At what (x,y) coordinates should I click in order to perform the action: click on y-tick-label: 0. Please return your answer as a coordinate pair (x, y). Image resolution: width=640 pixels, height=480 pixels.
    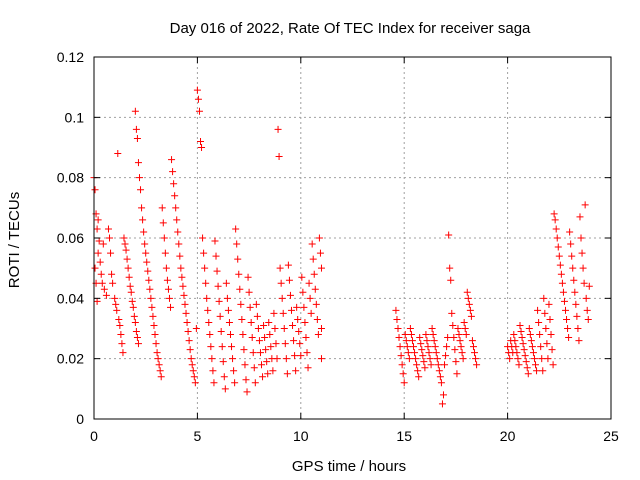
    Looking at the image, I should click on (80, 419).